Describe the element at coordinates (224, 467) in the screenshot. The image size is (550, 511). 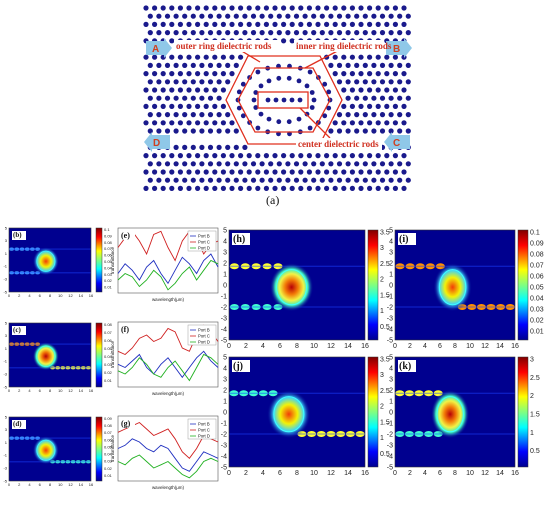
I see `y-tick-label: -5` at that location.